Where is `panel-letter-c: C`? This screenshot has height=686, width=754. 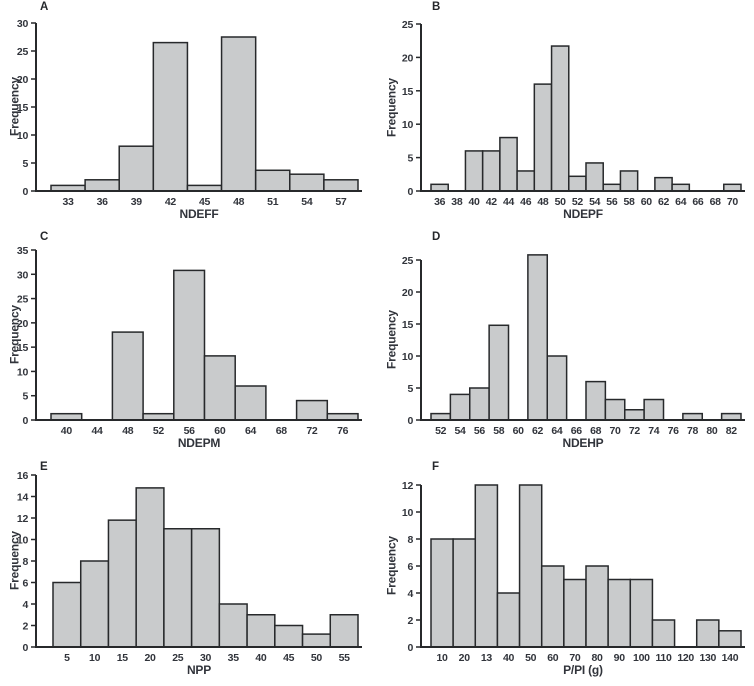 panel-letter-c: C is located at coordinates (44, 237).